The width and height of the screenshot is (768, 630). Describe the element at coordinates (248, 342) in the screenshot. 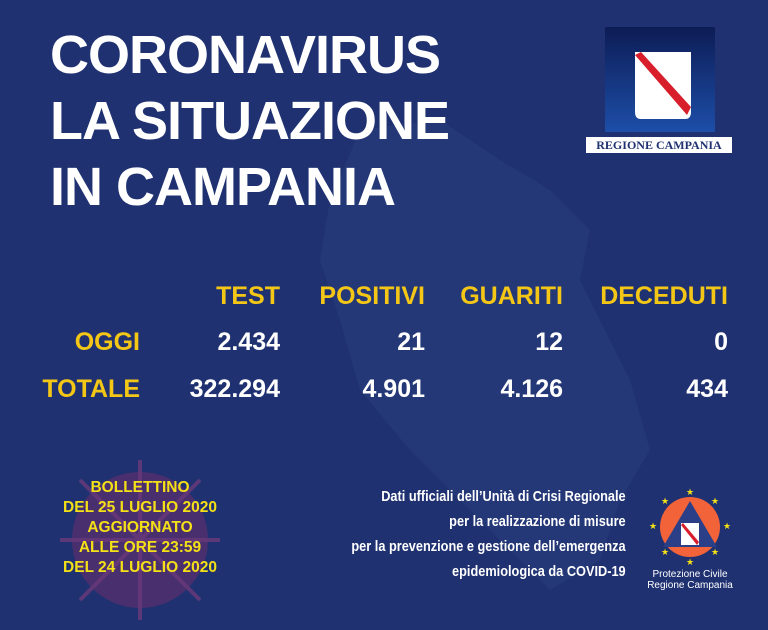

I see `value: 2.434` at that location.